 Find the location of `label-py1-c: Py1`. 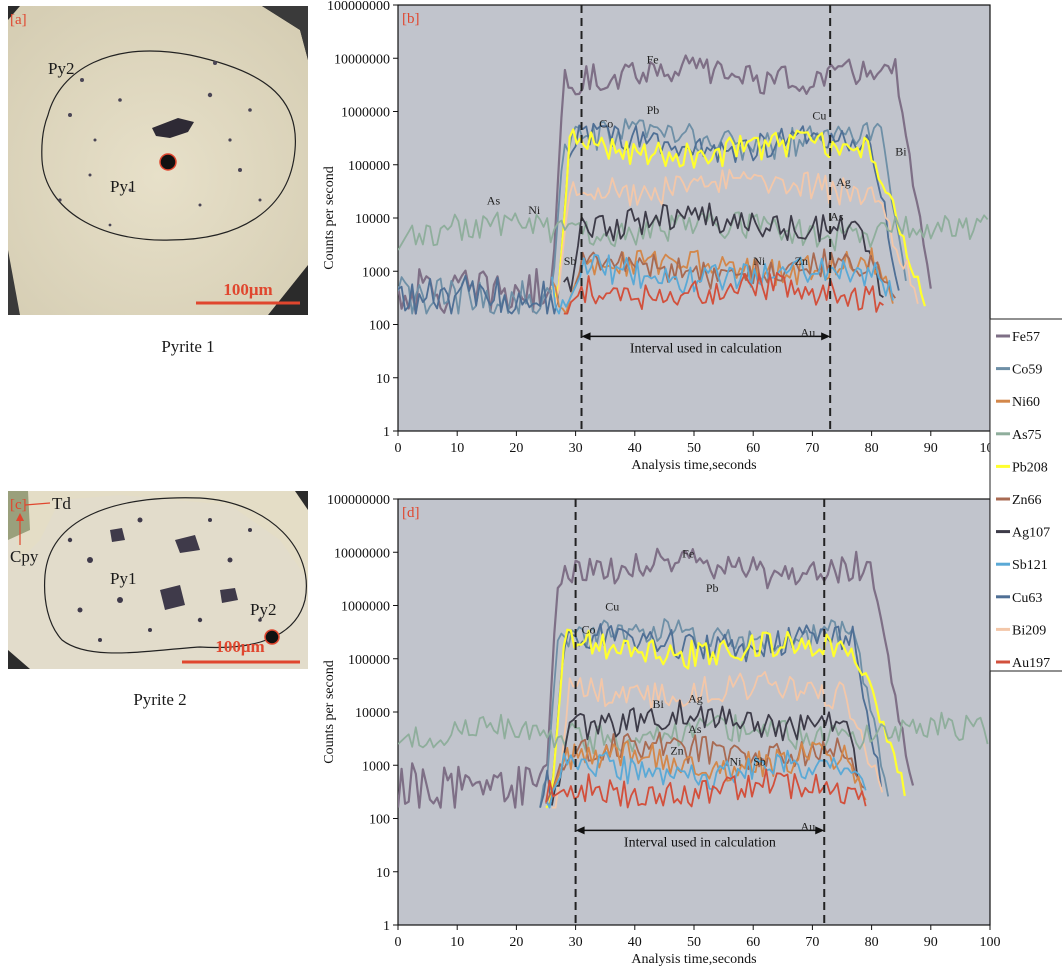

label-py1-c: Py1 is located at coordinates (123, 578).